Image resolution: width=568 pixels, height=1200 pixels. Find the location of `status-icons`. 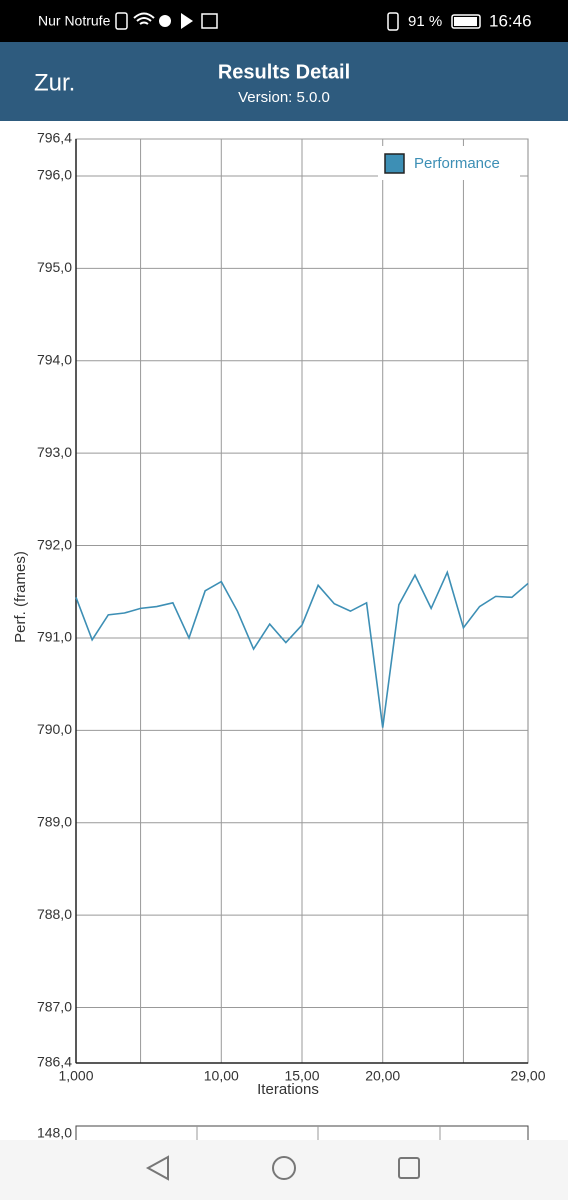

status-icons is located at coordinates (298, 21).